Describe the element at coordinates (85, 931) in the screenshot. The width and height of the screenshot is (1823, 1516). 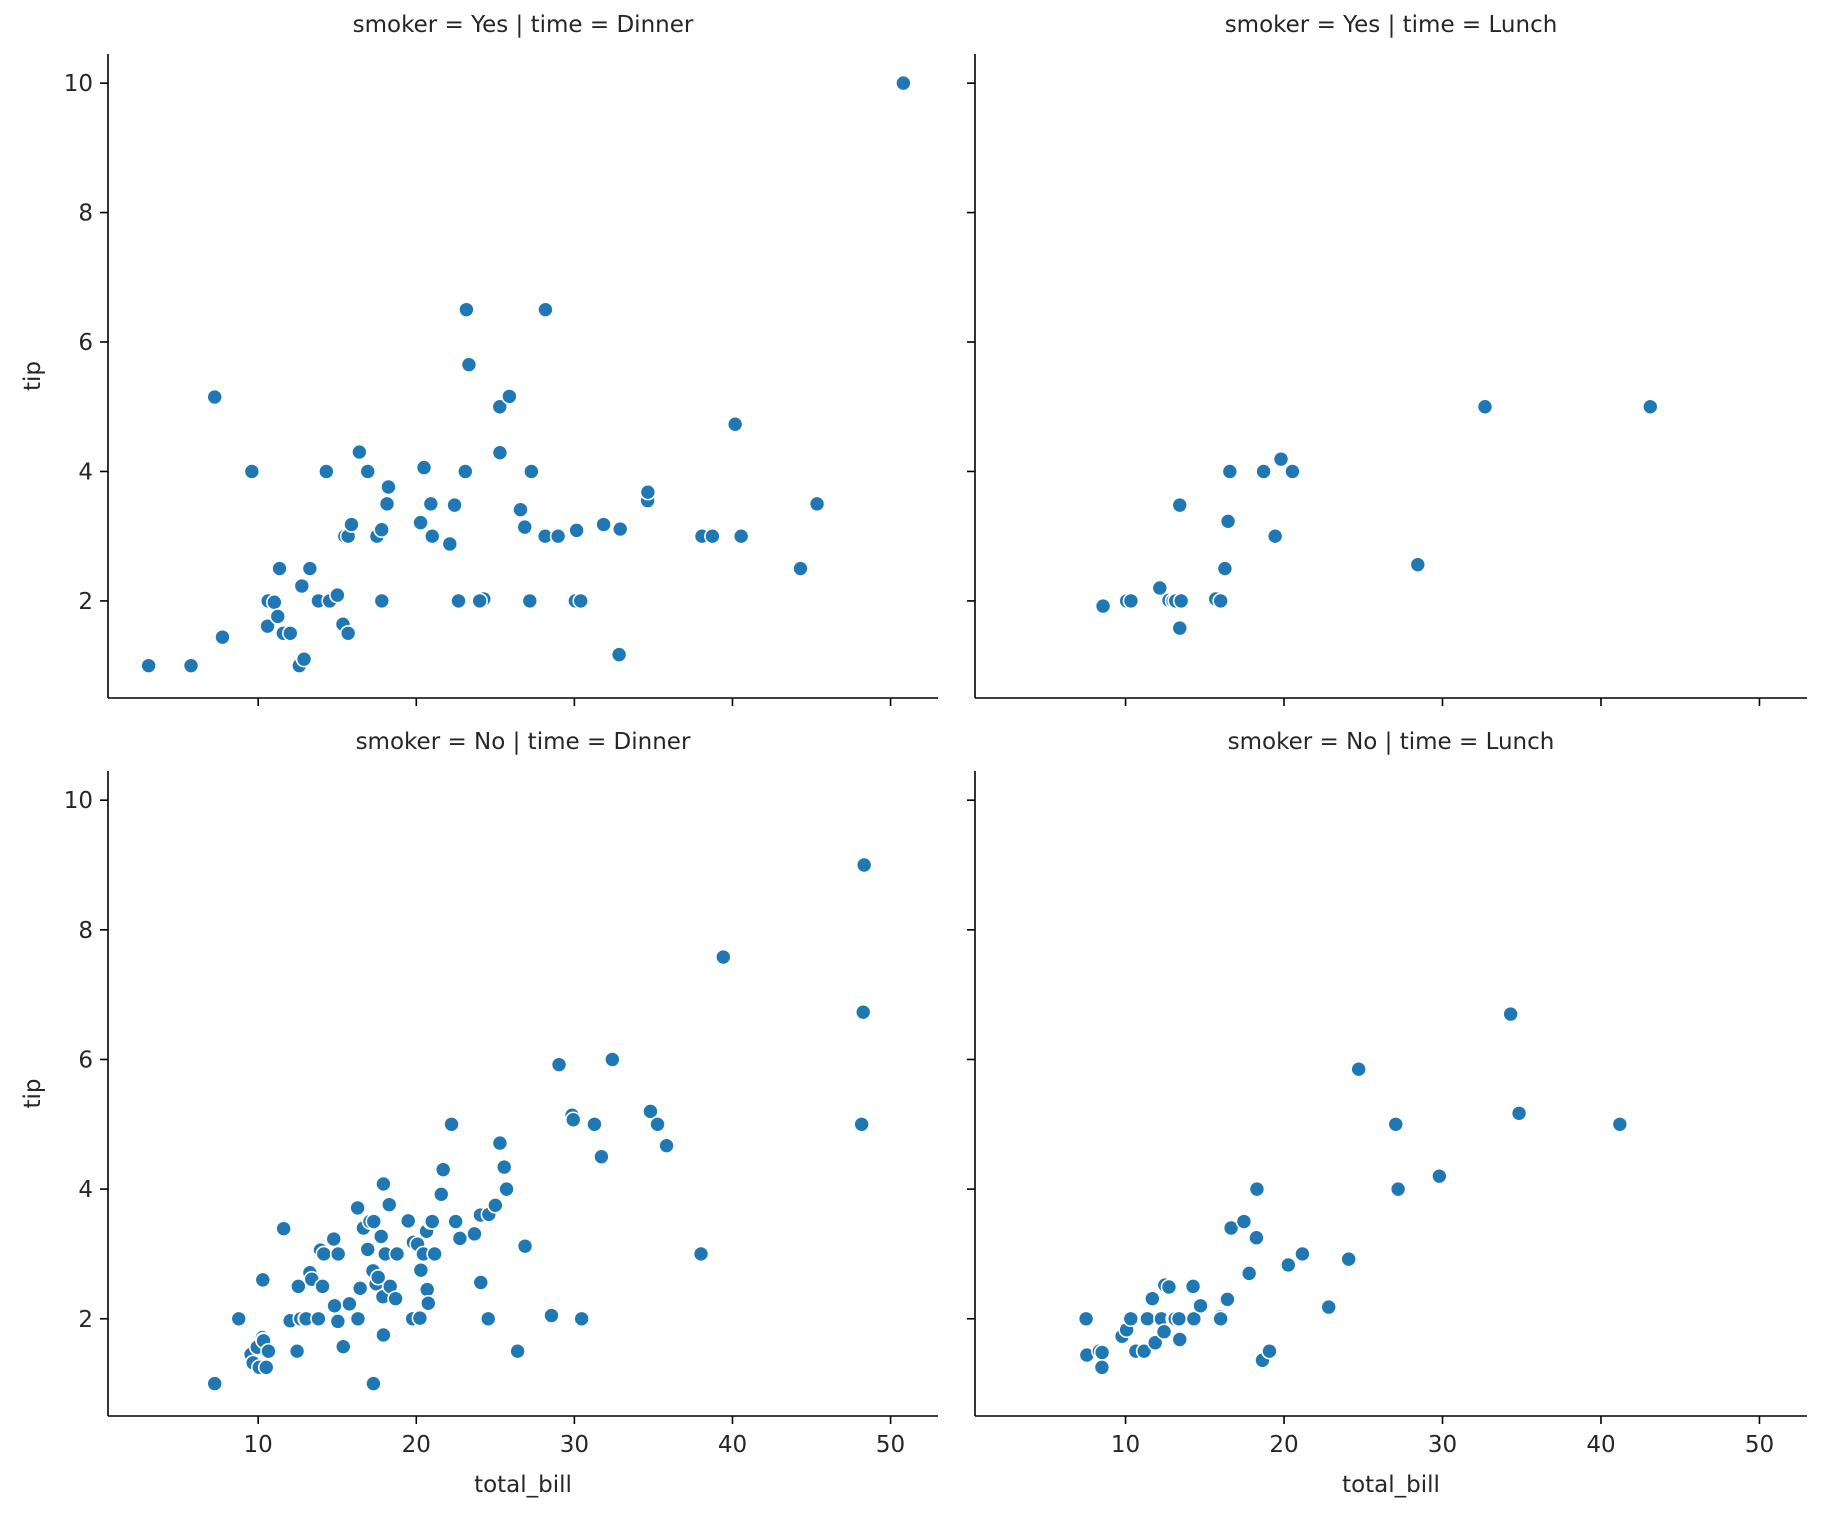
I see `y-tick-label: 8` at that location.